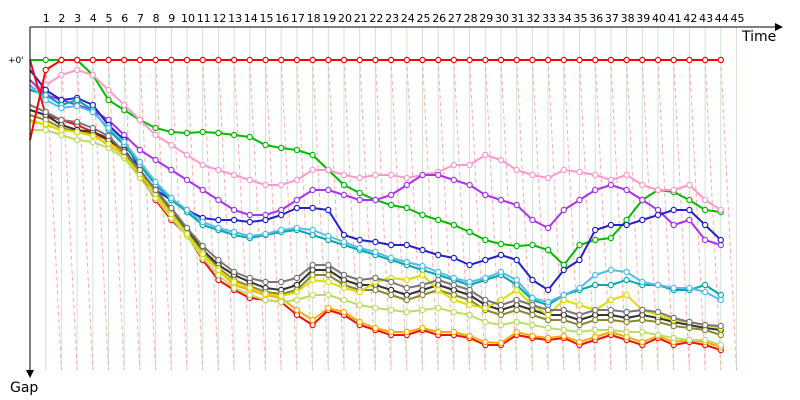  Describe the element at coordinates (758, 37) in the screenshot. I see `x-axis-title: Time` at that location.